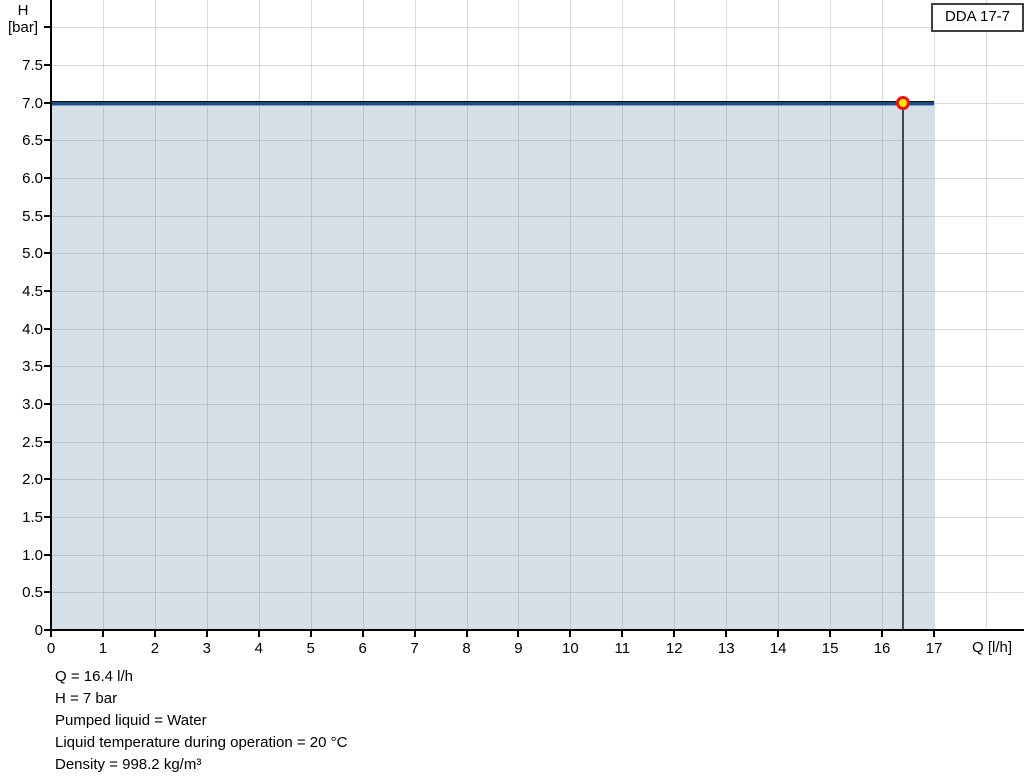 This screenshot has height=781, width=1024. What do you see at coordinates (32, 517) in the screenshot?
I see `y-axis-tick-label: 1.5` at bounding box center [32, 517].